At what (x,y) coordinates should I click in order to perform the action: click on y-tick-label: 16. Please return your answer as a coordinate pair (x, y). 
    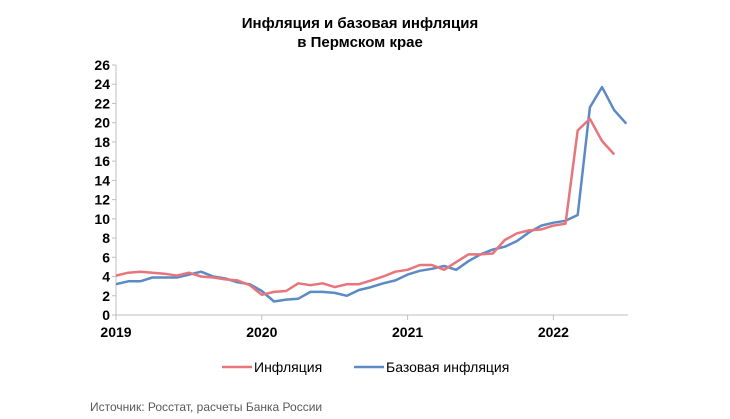
    Looking at the image, I should click on (102, 161).